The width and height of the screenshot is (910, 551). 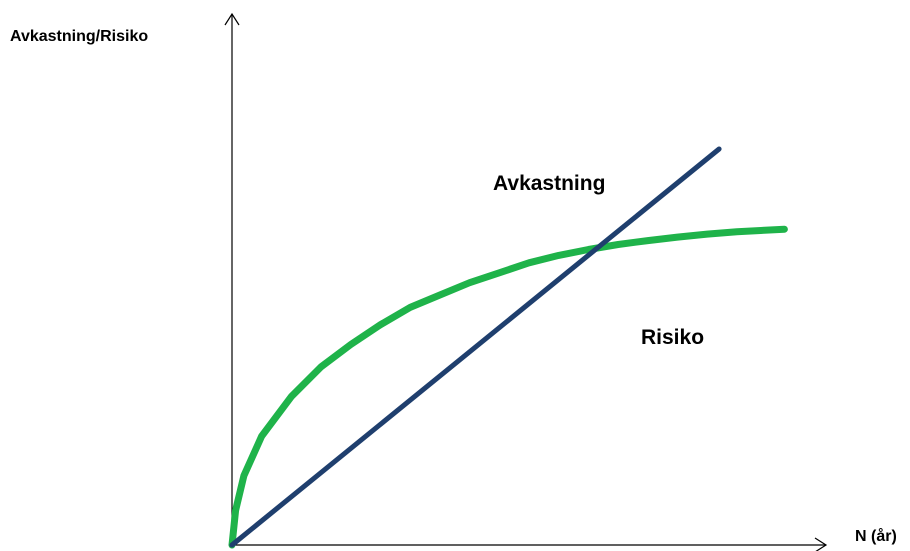 What do you see at coordinates (232, 19) in the screenshot?
I see `y-axis-arrow-icon` at bounding box center [232, 19].